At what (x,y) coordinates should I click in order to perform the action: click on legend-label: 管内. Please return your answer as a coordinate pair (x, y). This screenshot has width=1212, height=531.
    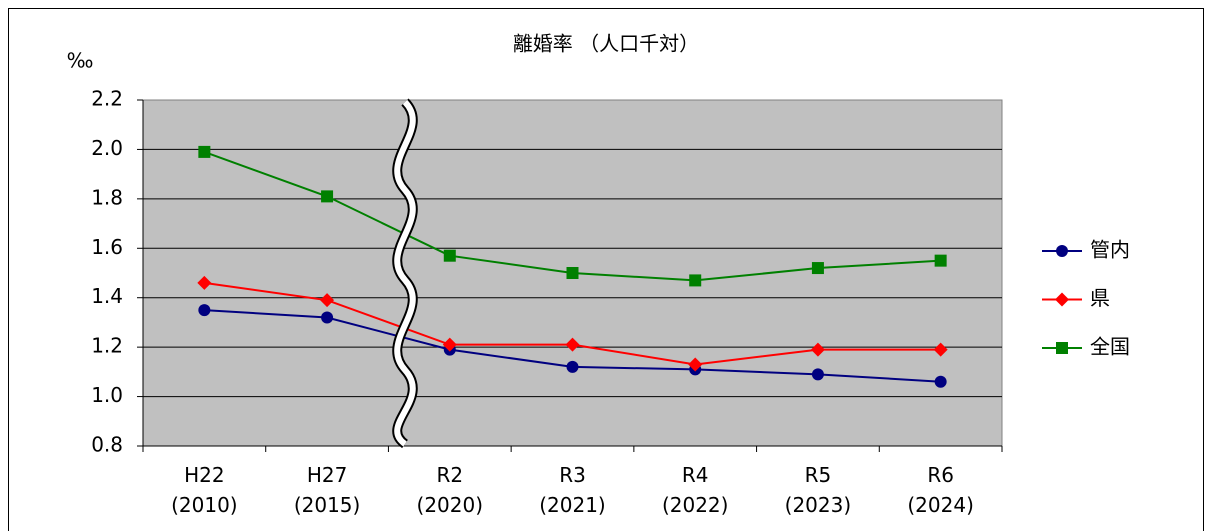
    Looking at the image, I should click on (1110, 250).